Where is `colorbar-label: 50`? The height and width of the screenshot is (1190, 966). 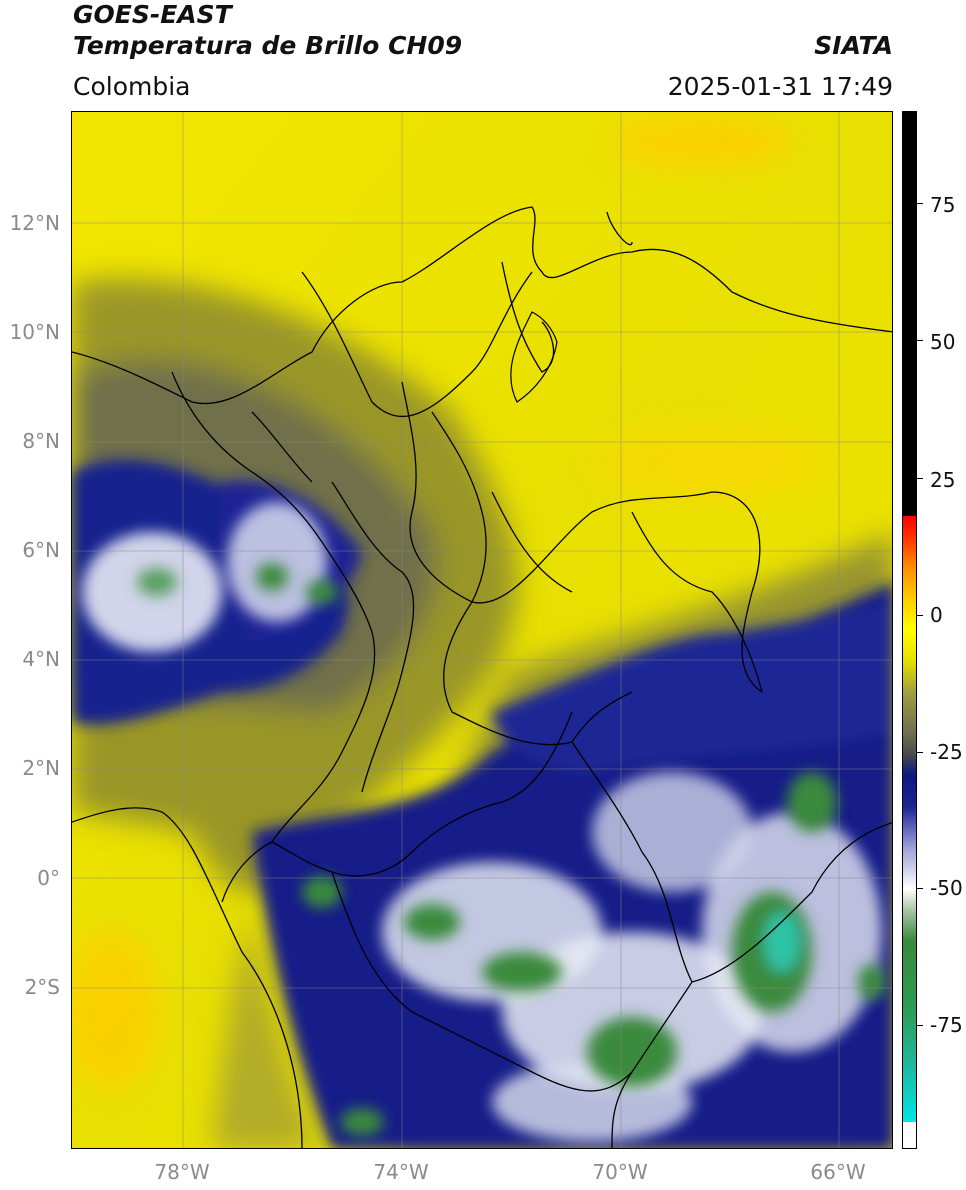
colorbar-label: 50 is located at coordinates (943, 342).